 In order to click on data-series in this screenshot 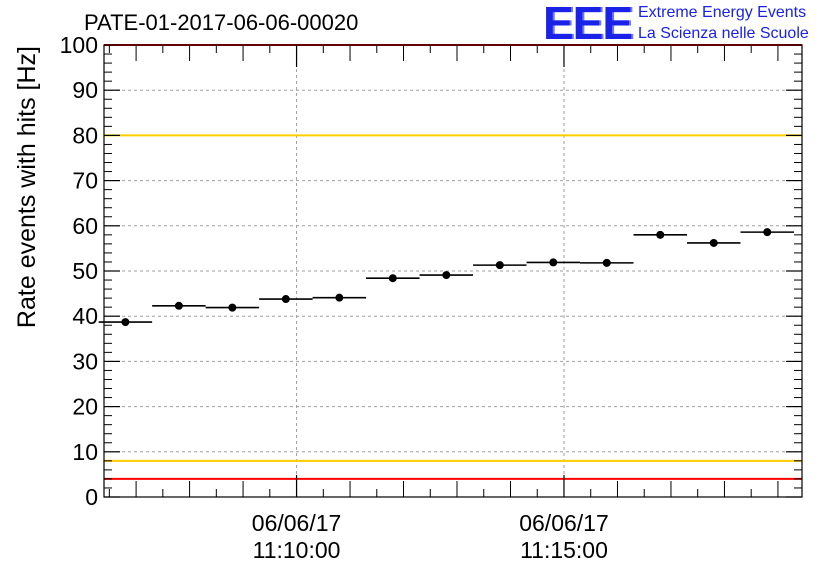, I will do `click(446, 277)`.